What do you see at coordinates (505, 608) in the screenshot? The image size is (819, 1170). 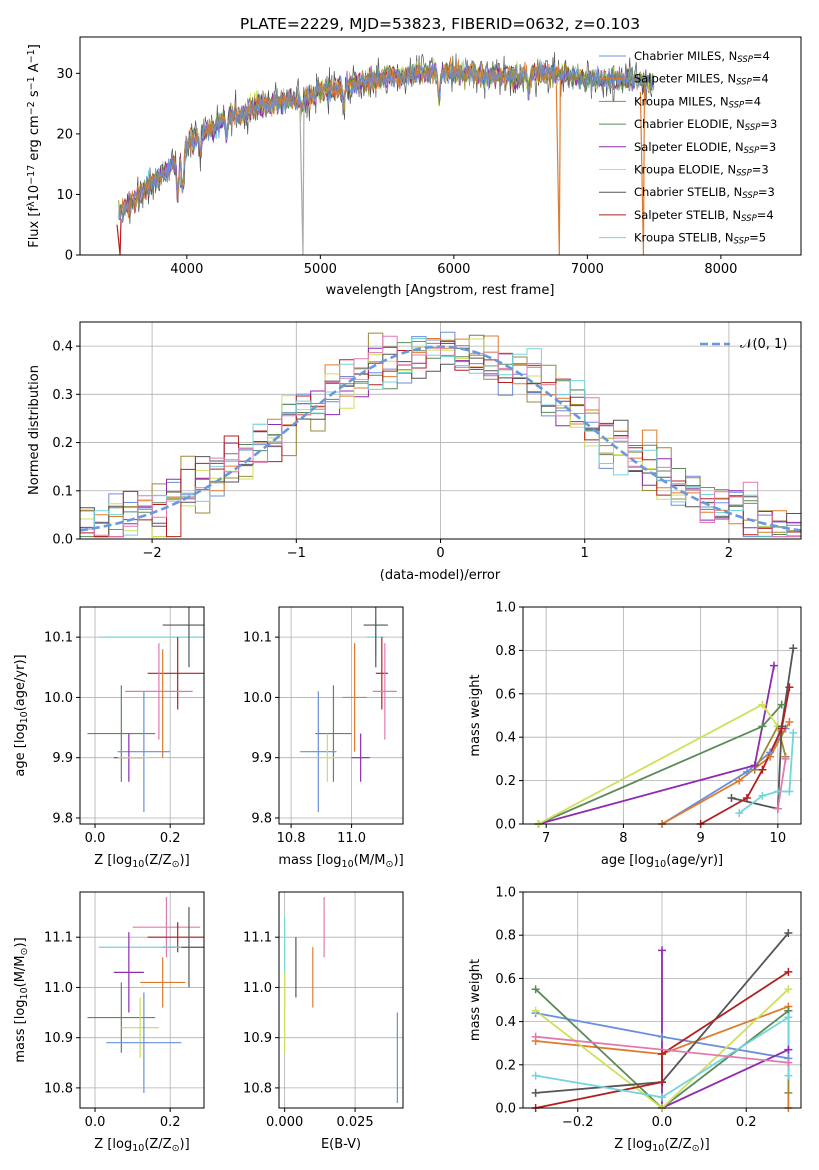 I see `y-tick-label: 1.0` at bounding box center [505, 608].